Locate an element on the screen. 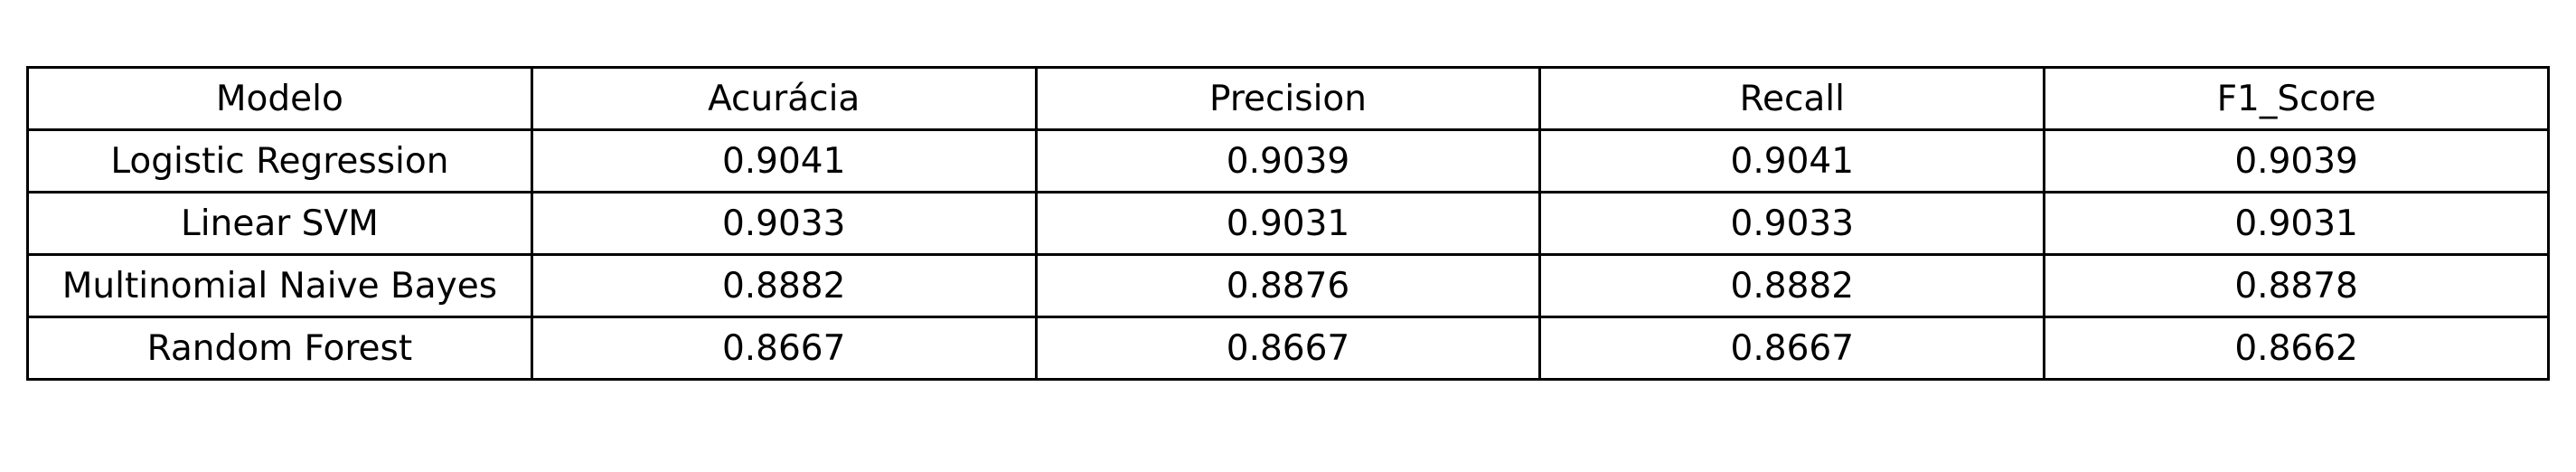 This screenshot has height=472, width=2576. header-cell-precision: Precision is located at coordinates (1288, 98).